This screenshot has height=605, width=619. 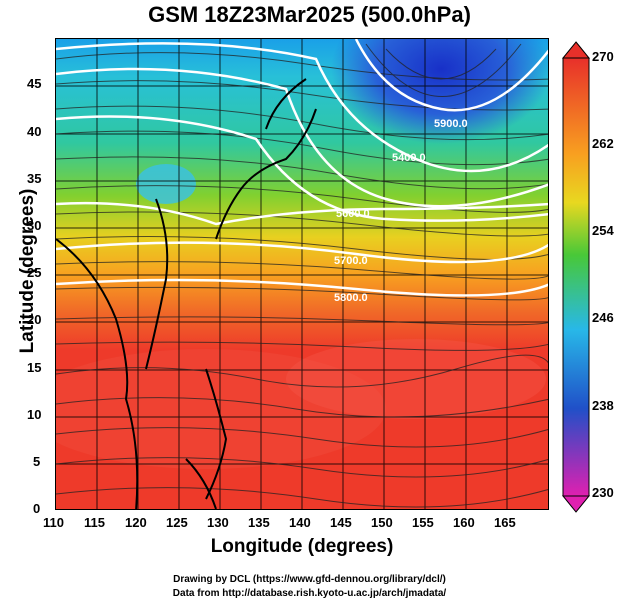 What do you see at coordinates (166, 184) in the screenshot?
I see `cold-pocket` at bounding box center [166, 184].